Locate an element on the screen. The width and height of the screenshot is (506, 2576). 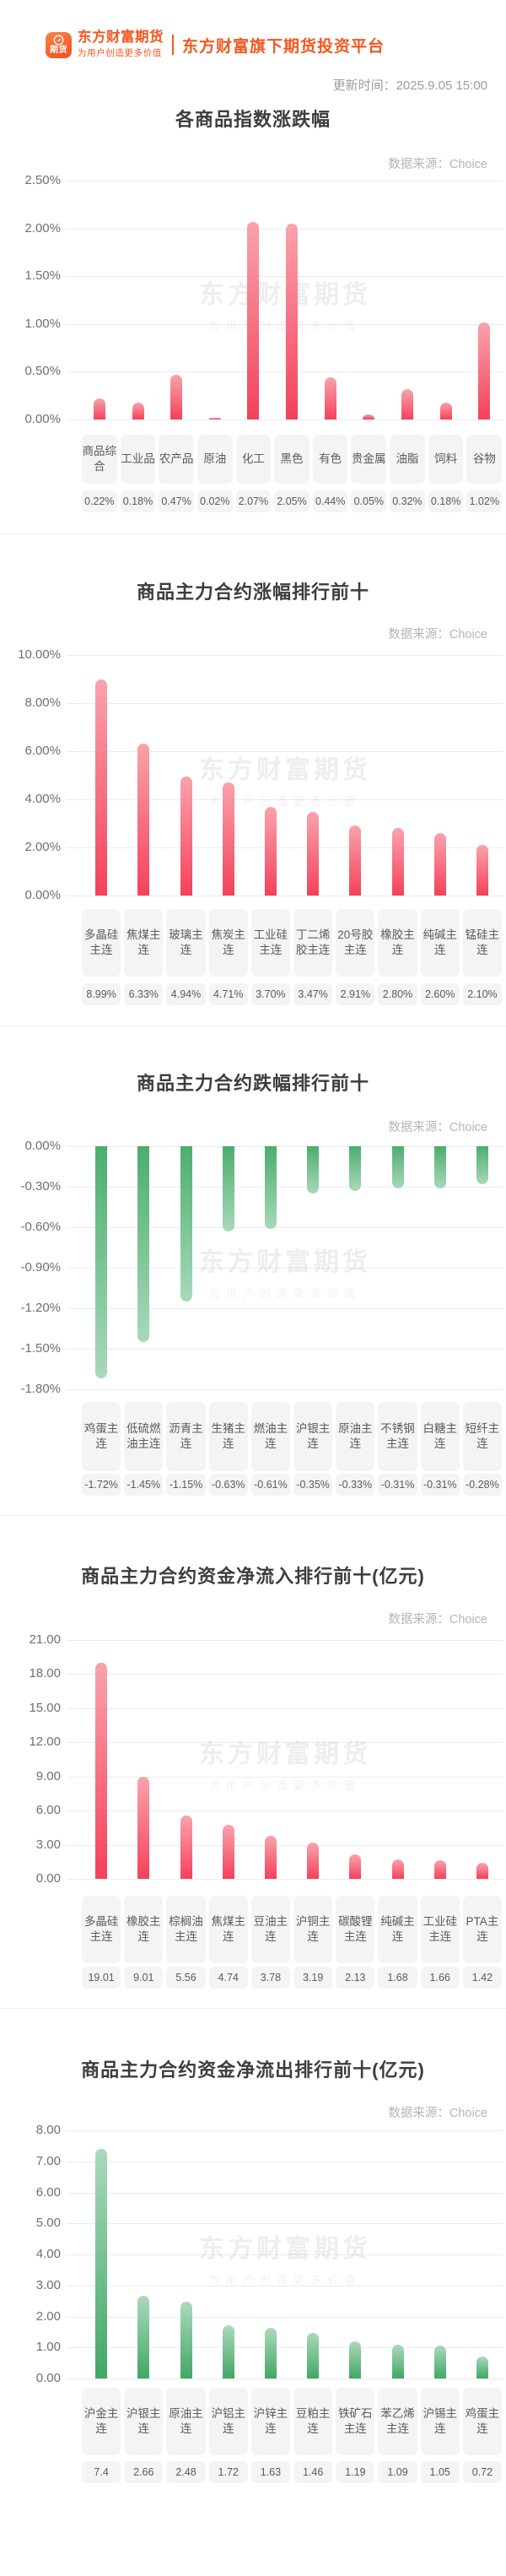
category-badge: 不锈钢主连 is located at coordinates (397, 1436).